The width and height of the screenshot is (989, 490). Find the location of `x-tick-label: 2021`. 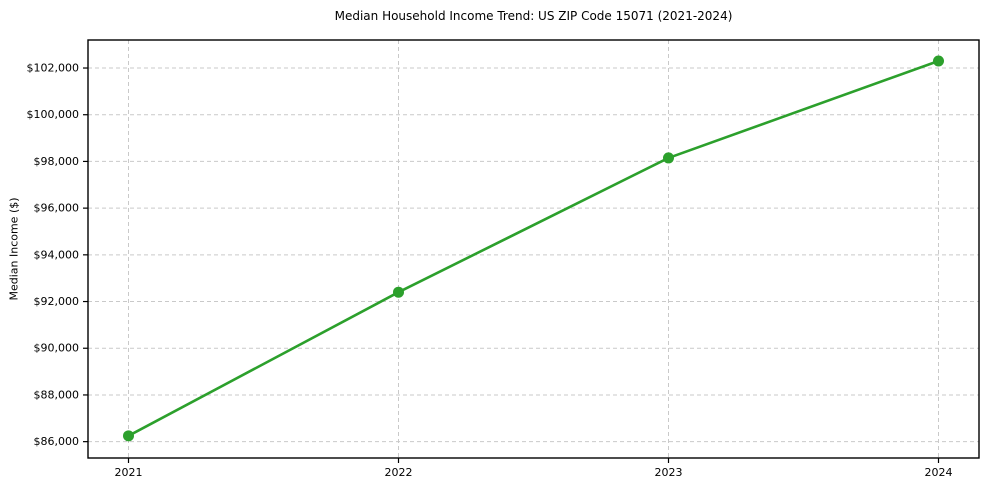

x-tick-label: 2021 is located at coordinates (129, 472).